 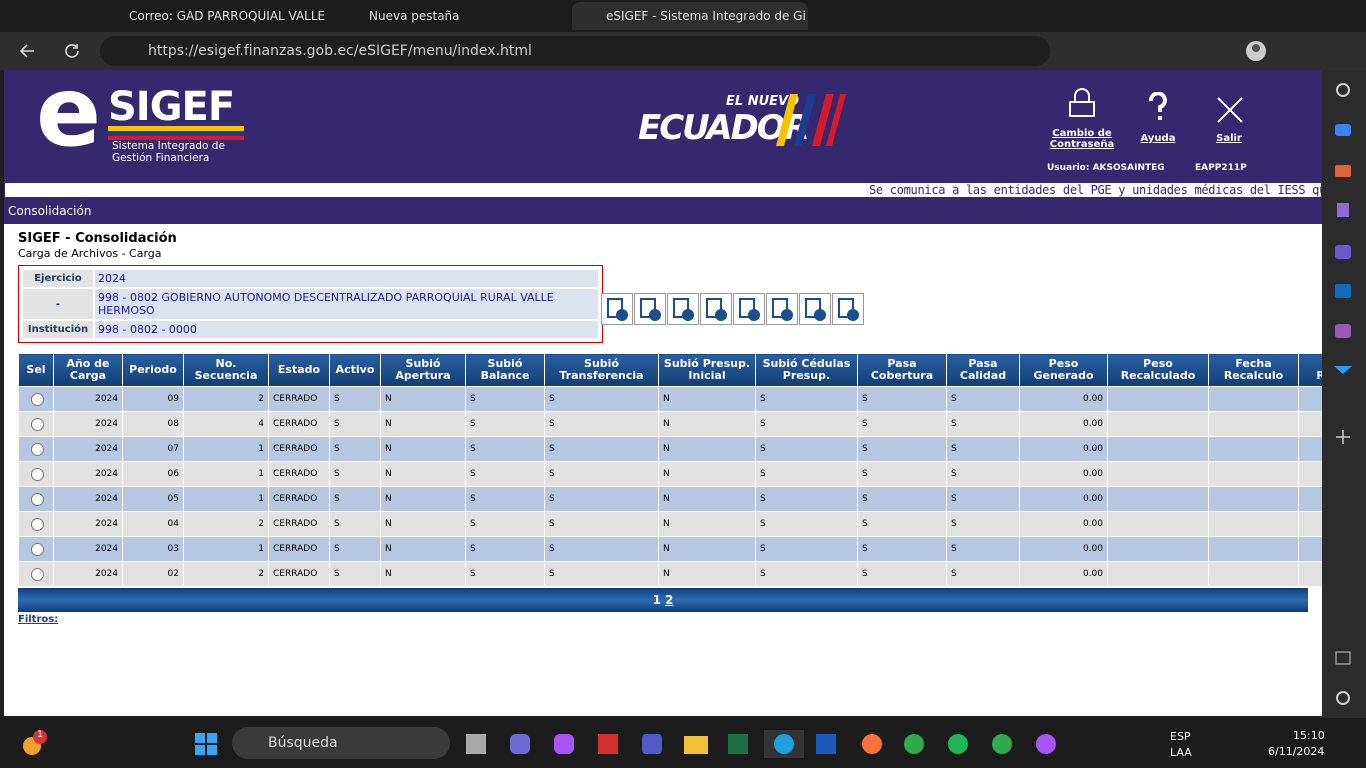 What do you see at coordinates (671, 549) in the screenshot?
I see `table-row: 2024031CERRADOSNSSNSSS0.00` at bounding box center [671, 549].